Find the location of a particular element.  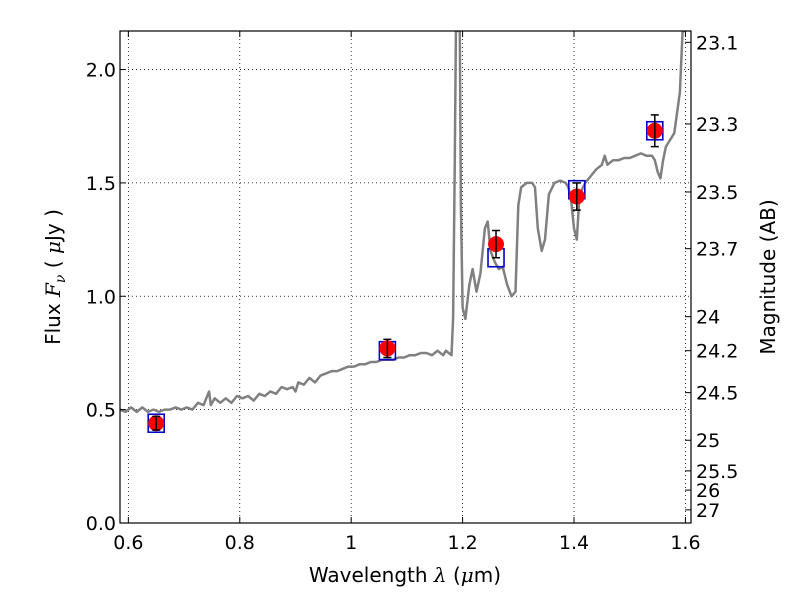

x-axis-label: Wavelength λ (μm) is located at coordinates (405, 575).